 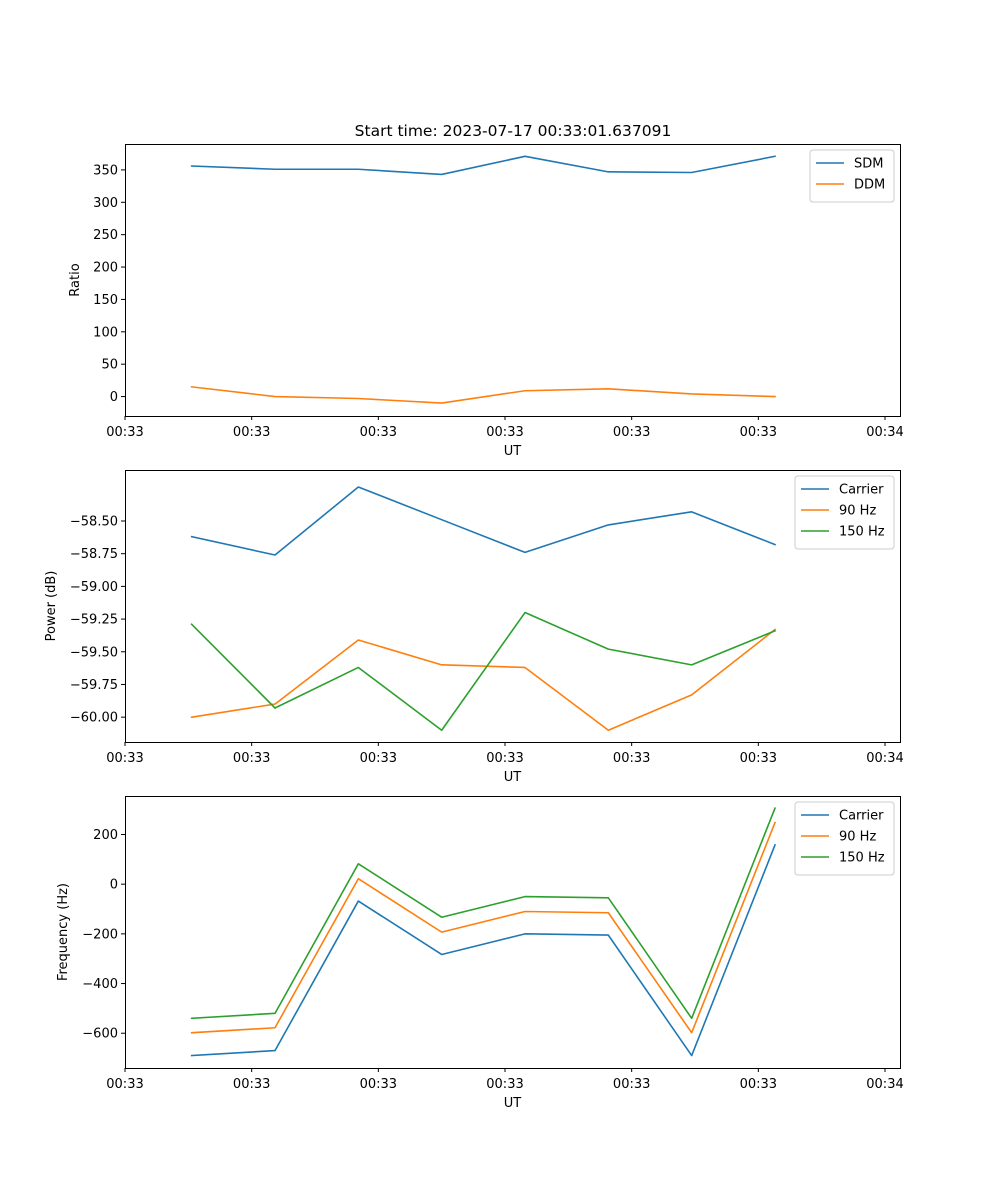 I want to click on power-series-line-carrier, so click(x=483, y=521).